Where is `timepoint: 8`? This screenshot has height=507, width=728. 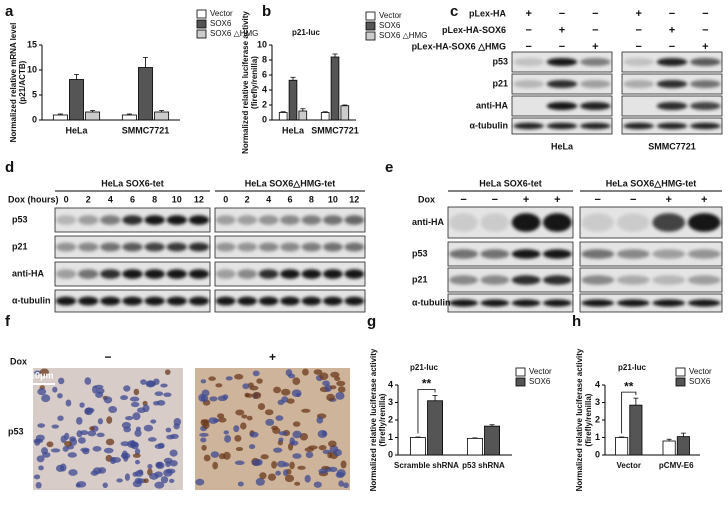
timepoint: 8 is located at coordinates (154, 199).